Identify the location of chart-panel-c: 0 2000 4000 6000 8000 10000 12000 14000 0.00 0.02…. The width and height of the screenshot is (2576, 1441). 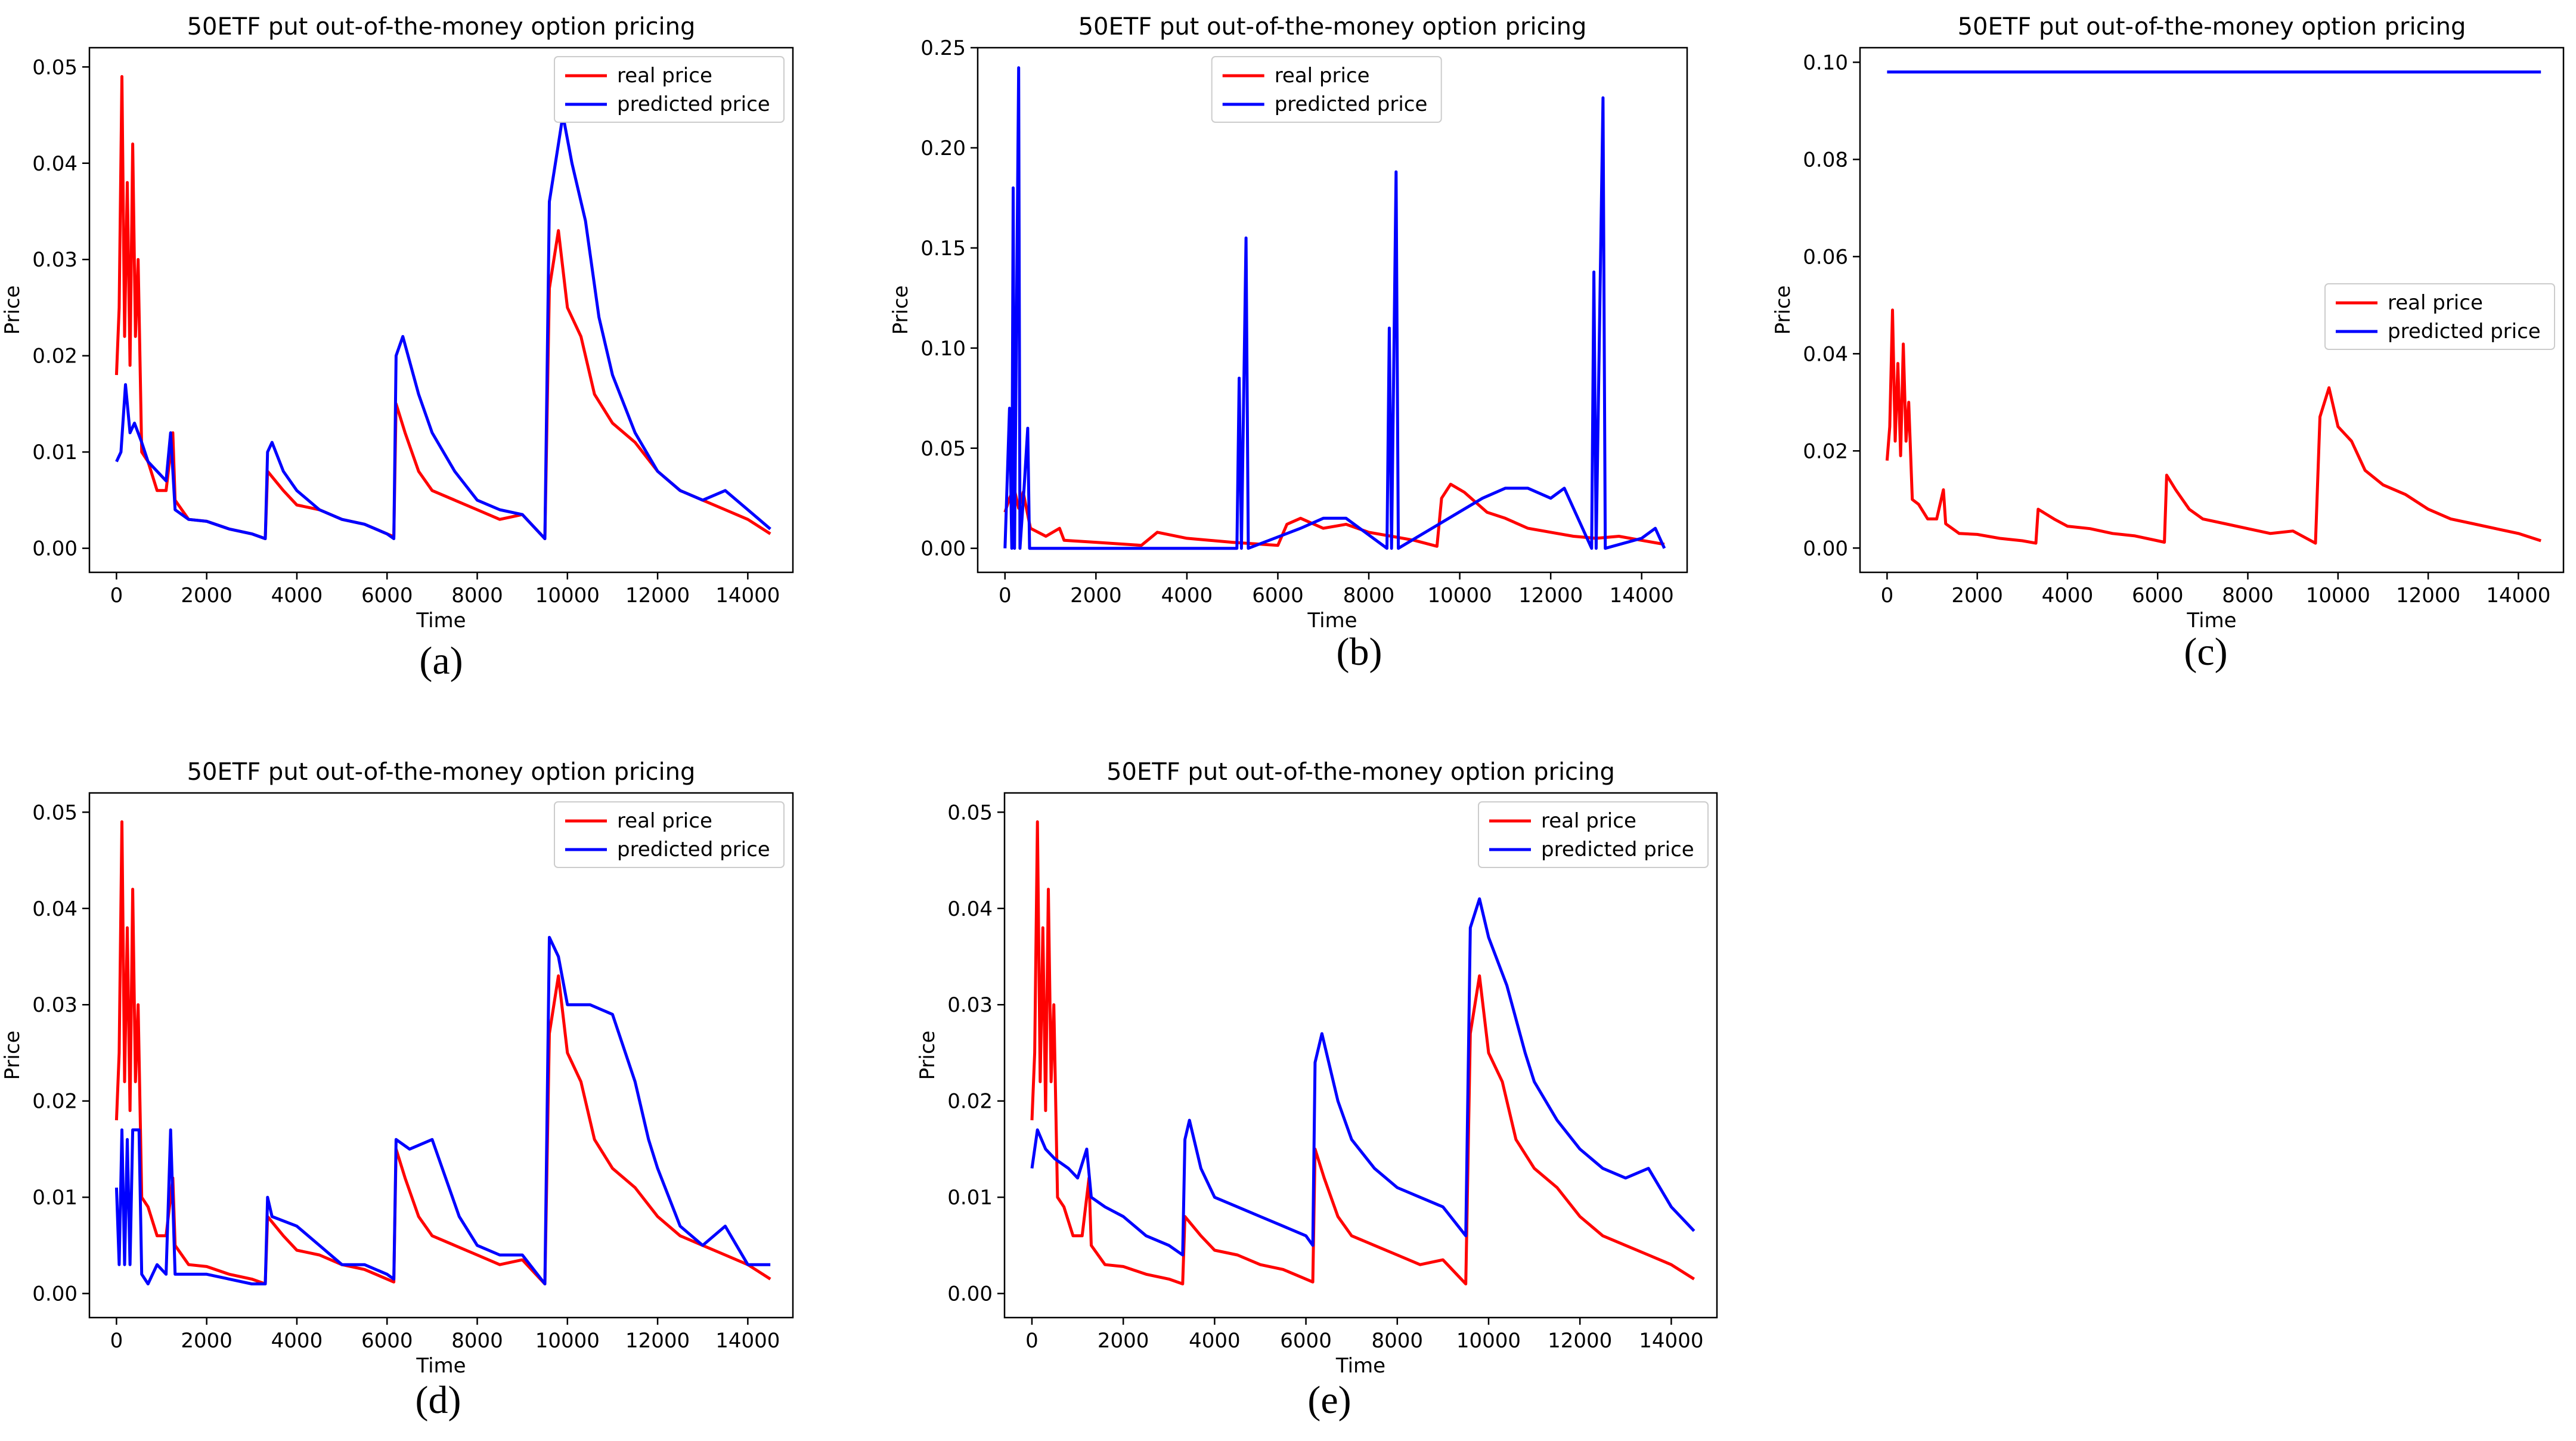
(2168, 344).